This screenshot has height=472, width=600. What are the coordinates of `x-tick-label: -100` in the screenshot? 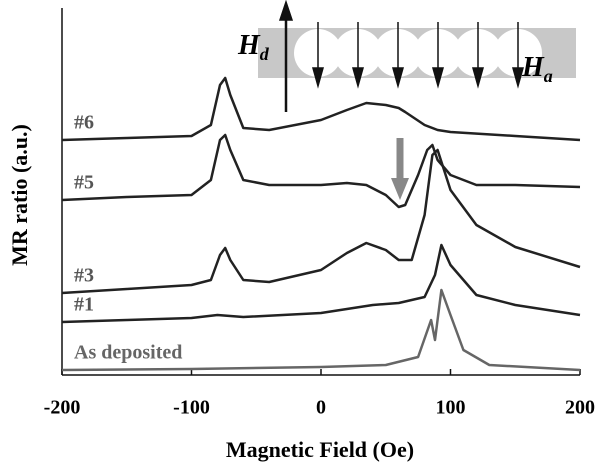 It's located at (191, 408).